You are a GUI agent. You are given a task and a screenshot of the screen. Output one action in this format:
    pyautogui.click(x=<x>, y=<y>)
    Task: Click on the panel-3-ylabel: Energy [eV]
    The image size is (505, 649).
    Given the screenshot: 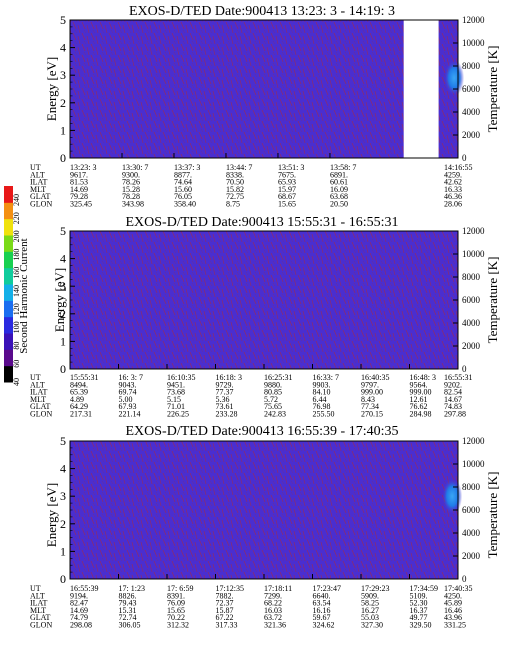 What is the action you would take?
    pyautogui.click(x=51, y=515)
    